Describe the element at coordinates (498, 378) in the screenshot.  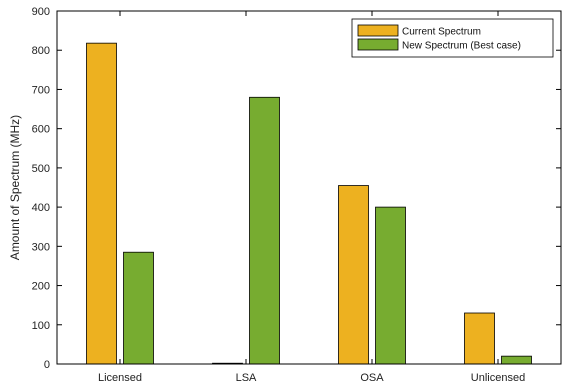
I see `x-tick-label: Unlicensed` at that location.